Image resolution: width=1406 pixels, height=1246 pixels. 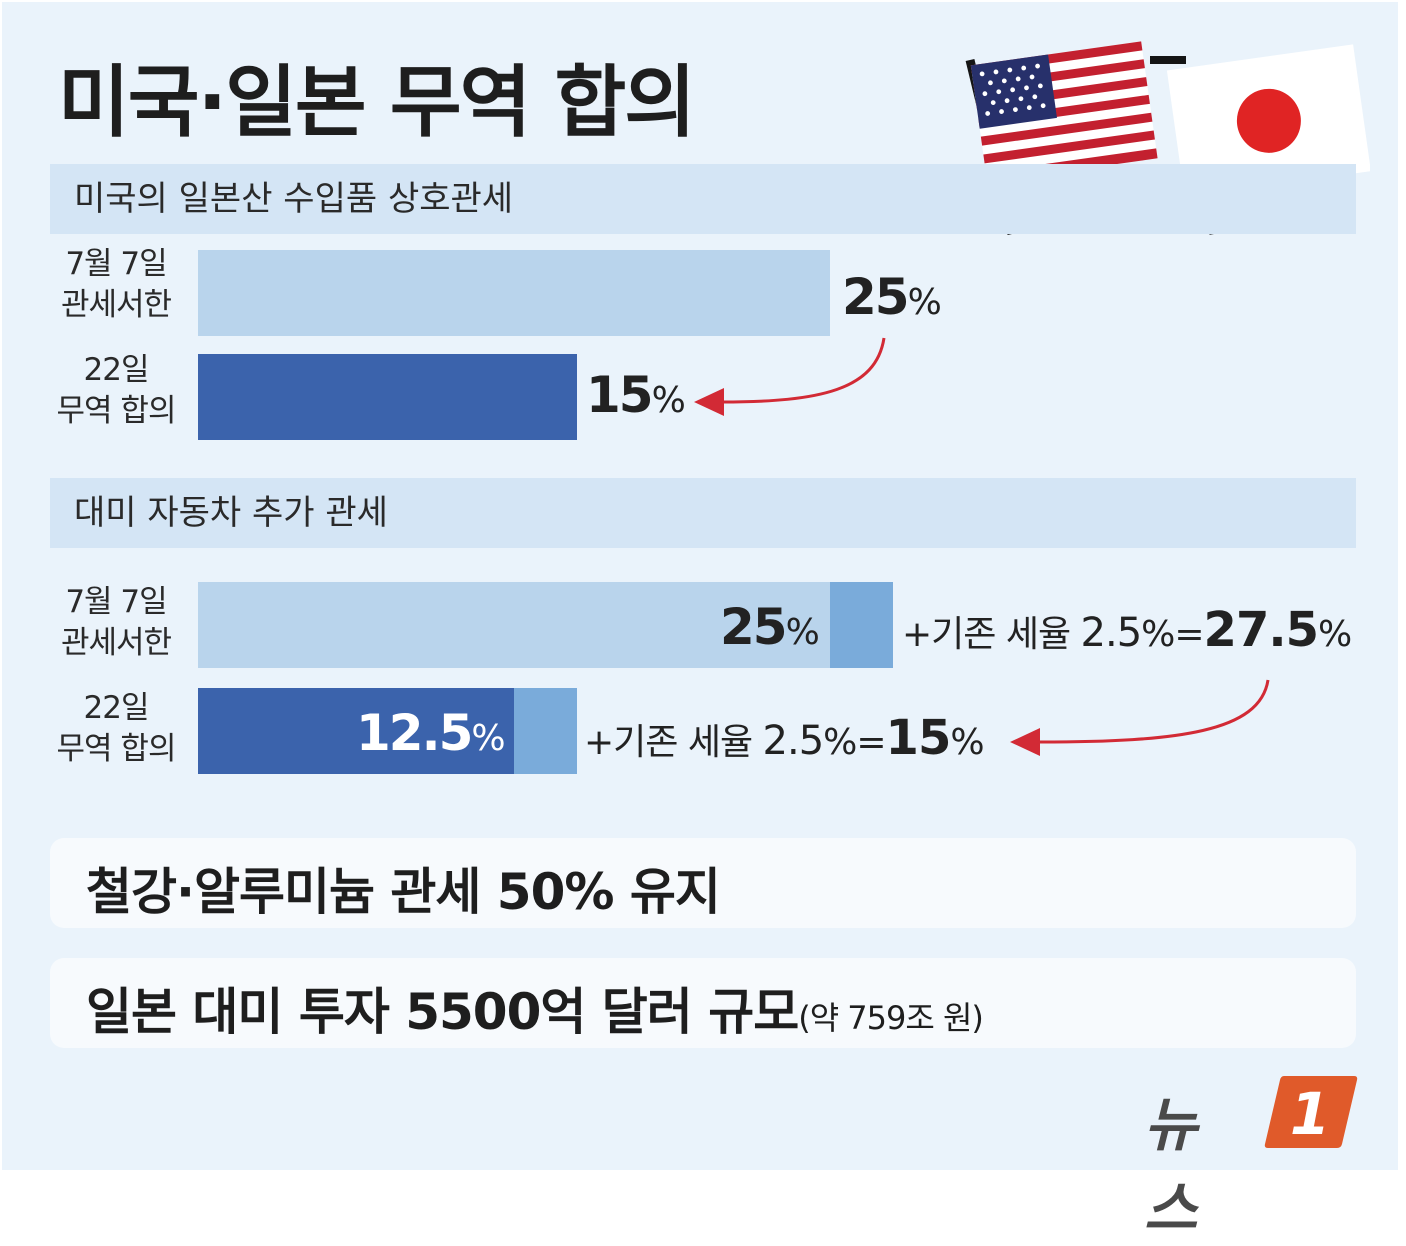 What do you see at coordinates (116, 391) in the screenshot?
I see `row-label-agreement: 22일 무역 합의` at bounding box center [116, 391].